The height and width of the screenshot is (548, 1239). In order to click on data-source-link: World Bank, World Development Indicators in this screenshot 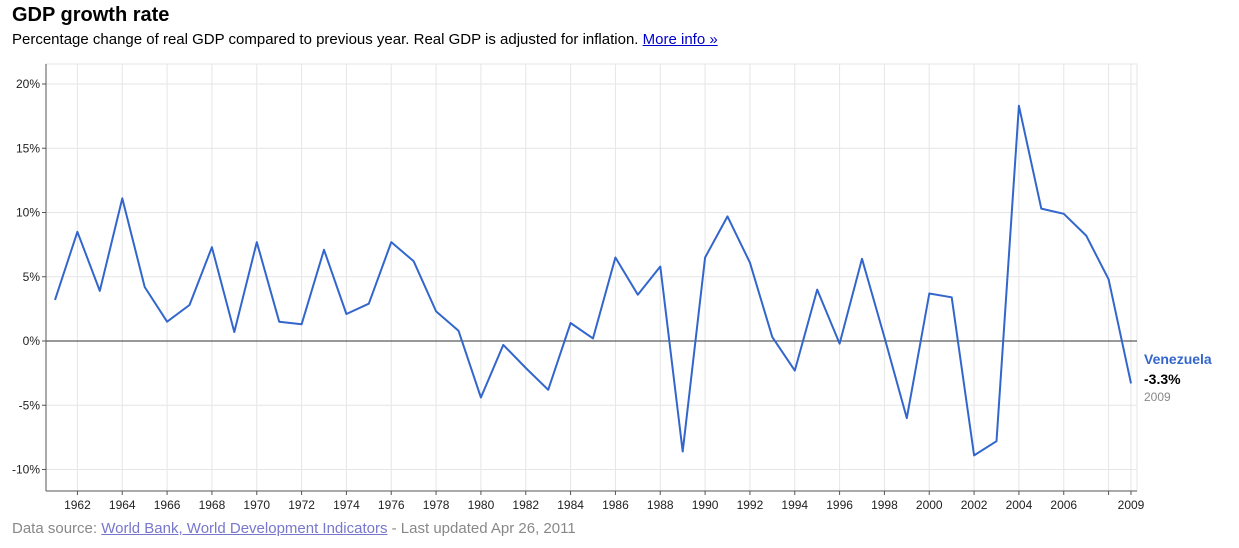, I will do `click(244, 528)`.